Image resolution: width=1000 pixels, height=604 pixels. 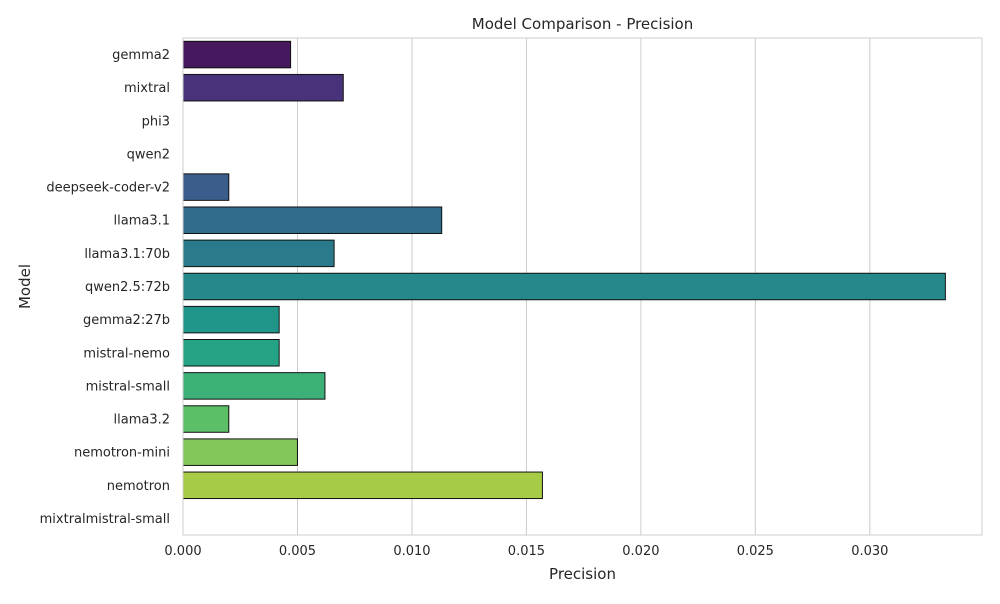 I want to click on y-tick-label: llama3.1, so click(x=142, y=221).